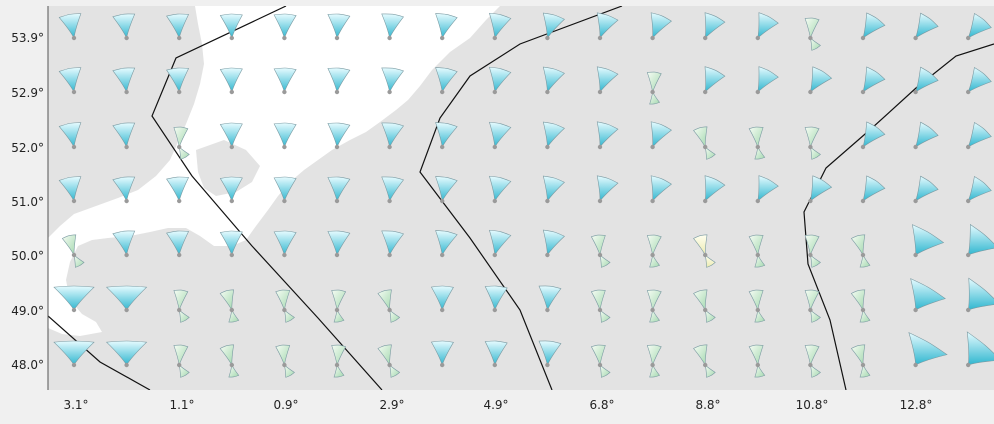 This screenshot has height=424, width=994. I want to click on y-tick-label: 50.0°, so click(27, 256).